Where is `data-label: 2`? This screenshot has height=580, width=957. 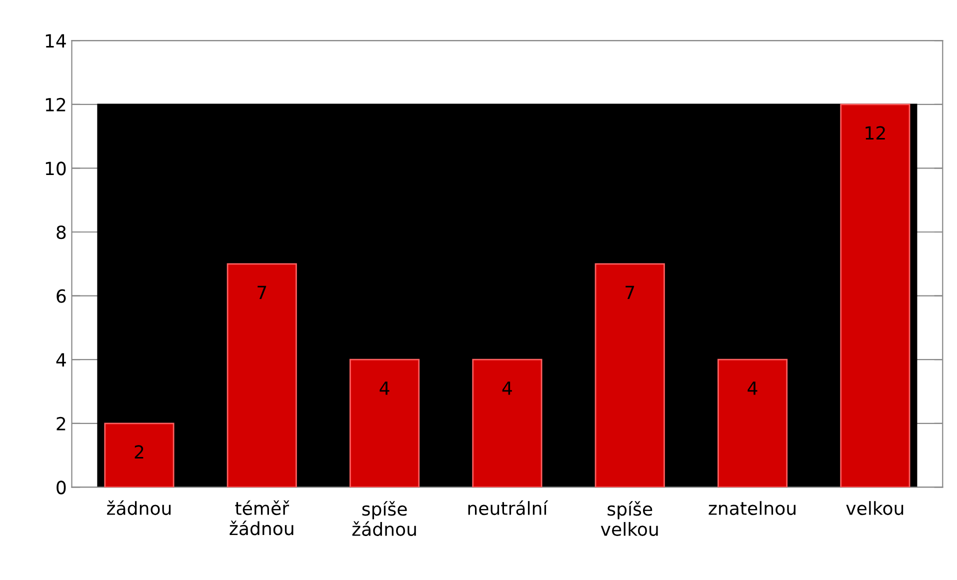 data-label: 2 is located at coordinates (139, 452).